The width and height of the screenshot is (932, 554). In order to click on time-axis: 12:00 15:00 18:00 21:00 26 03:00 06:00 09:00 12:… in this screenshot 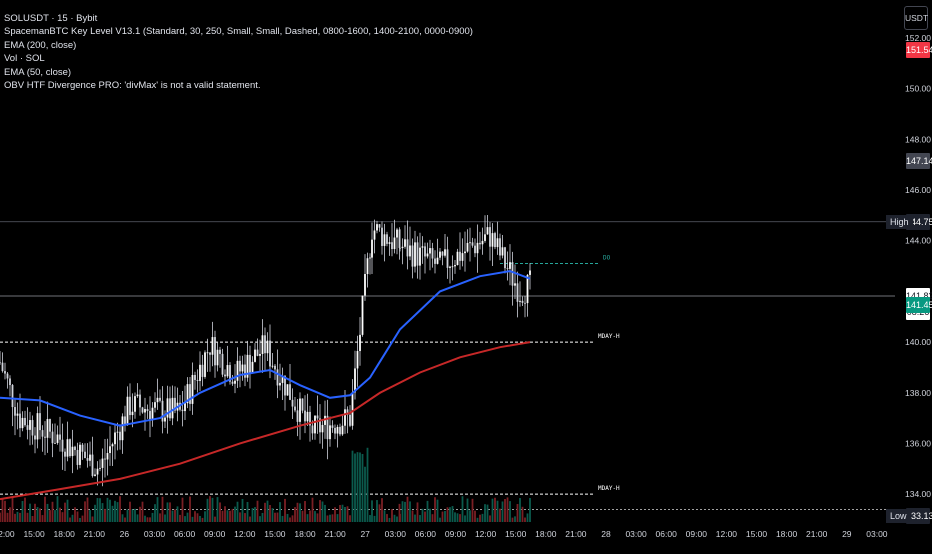, I will do `click(444, 534)`.